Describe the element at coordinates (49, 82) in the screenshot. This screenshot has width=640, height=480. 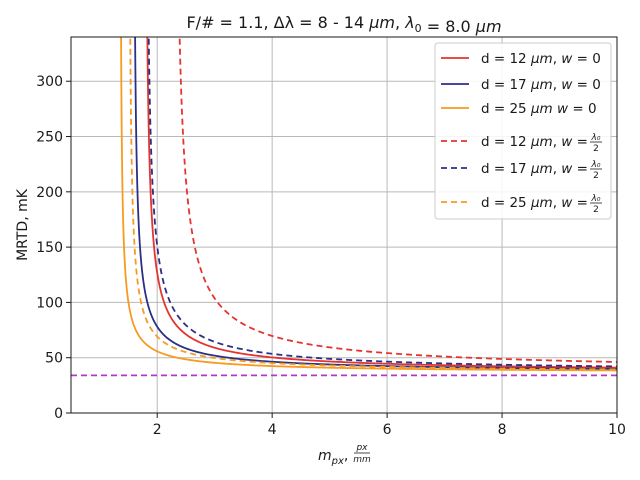
I see `y-tick-label: 300` at that location.